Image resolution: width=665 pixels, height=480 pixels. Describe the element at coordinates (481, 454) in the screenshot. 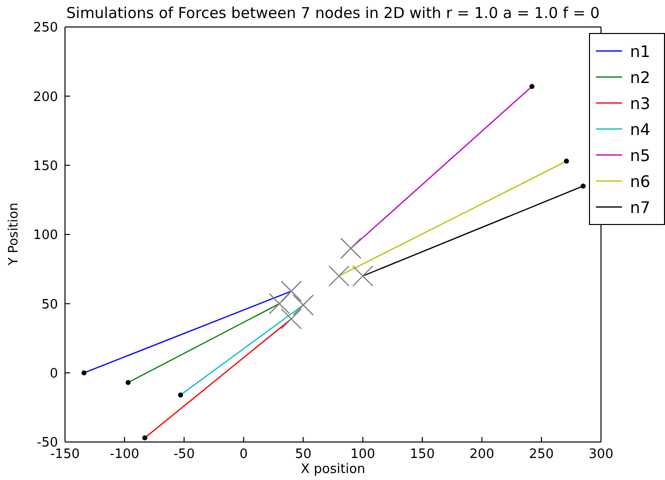

I see `x-tick-label: 200` at that location.